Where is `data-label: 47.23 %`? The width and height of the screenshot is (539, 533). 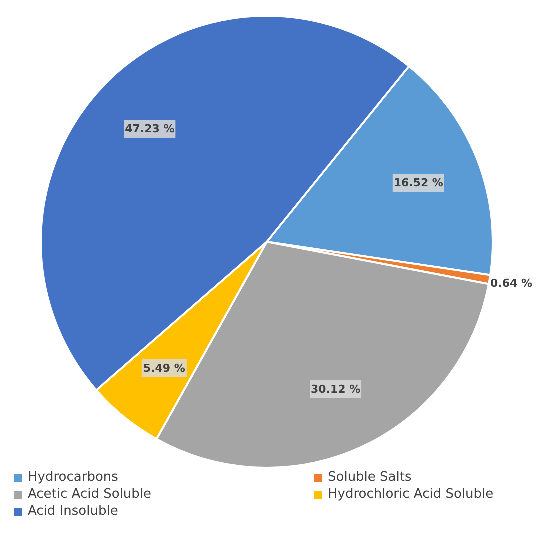 data-label: 47.23 % is located at coordinates (150, 129).